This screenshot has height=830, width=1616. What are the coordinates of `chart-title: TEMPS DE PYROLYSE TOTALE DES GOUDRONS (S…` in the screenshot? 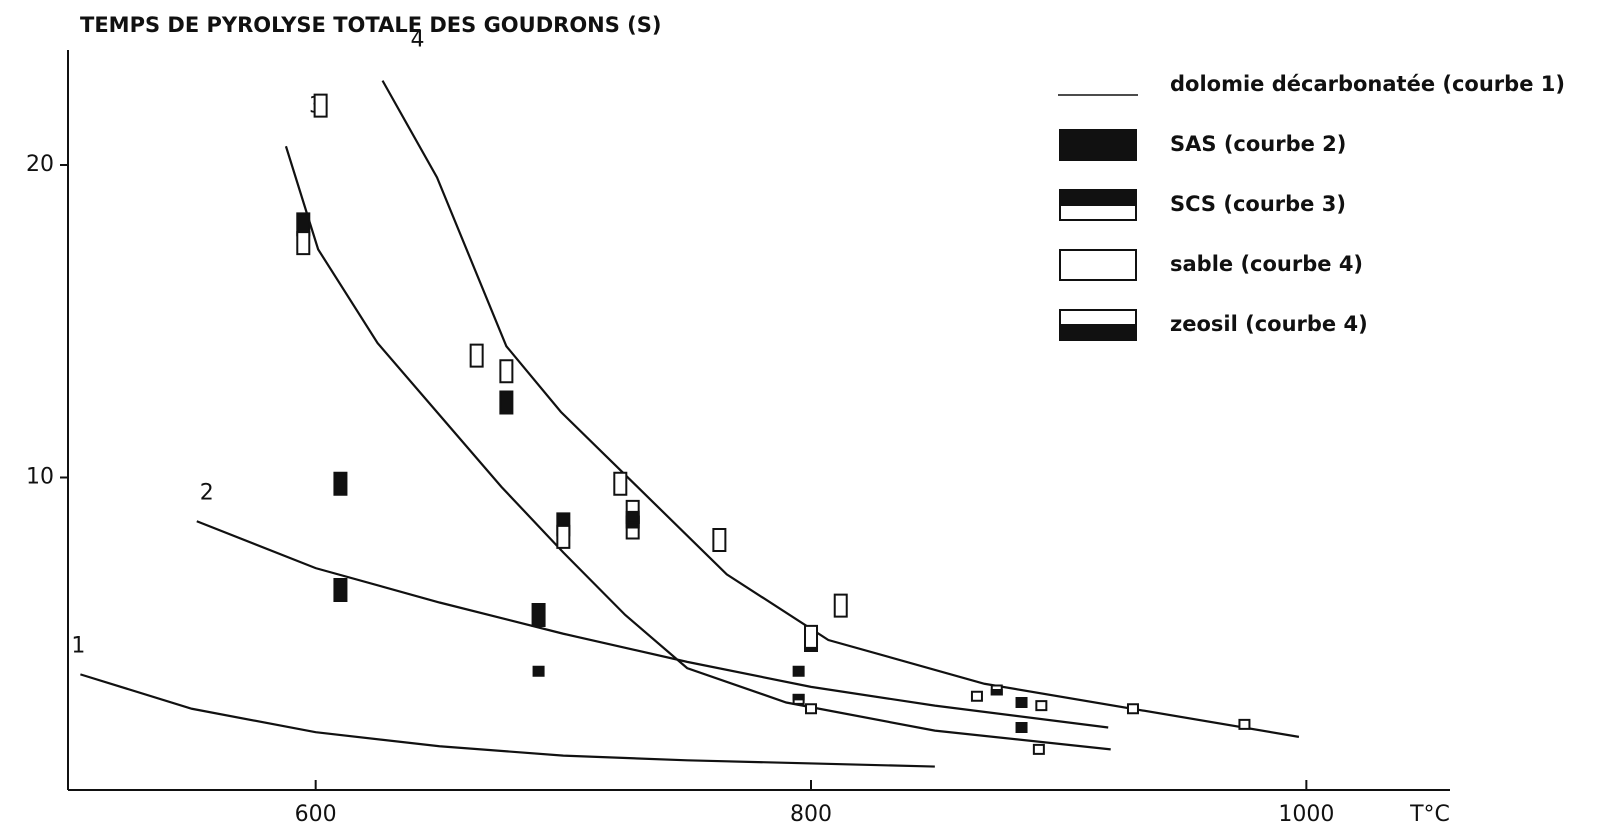 It's located at (371, 25).